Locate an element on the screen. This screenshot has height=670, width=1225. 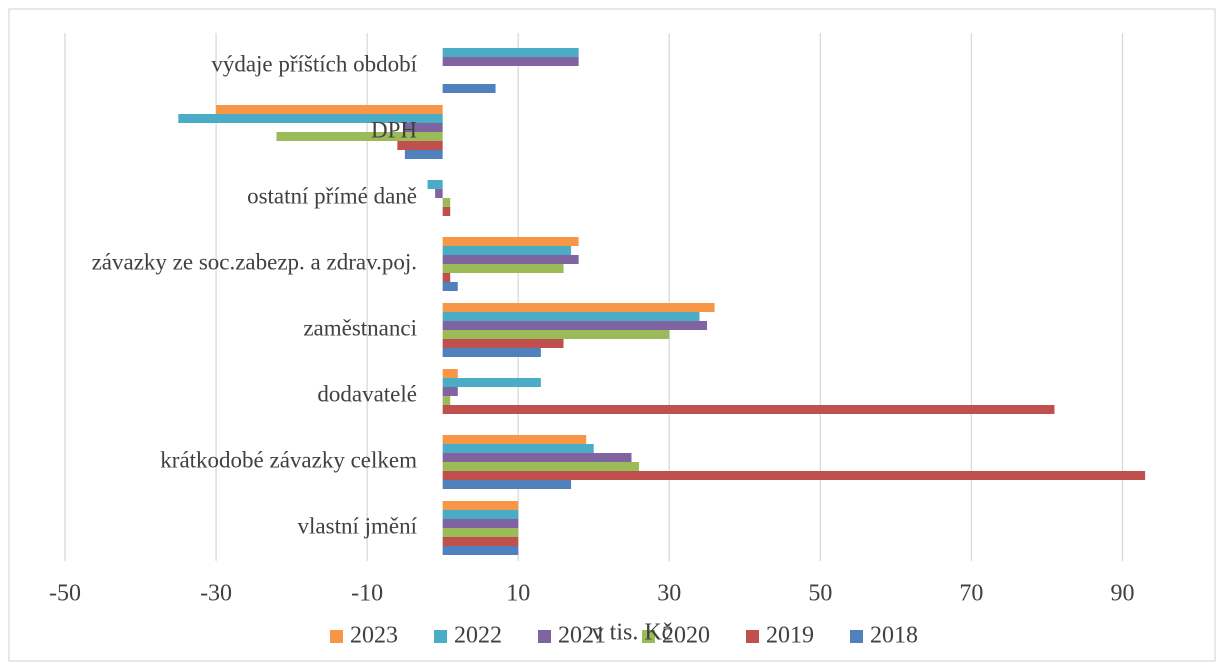
legend-label: 2022 is located at coordinates (478, 636).